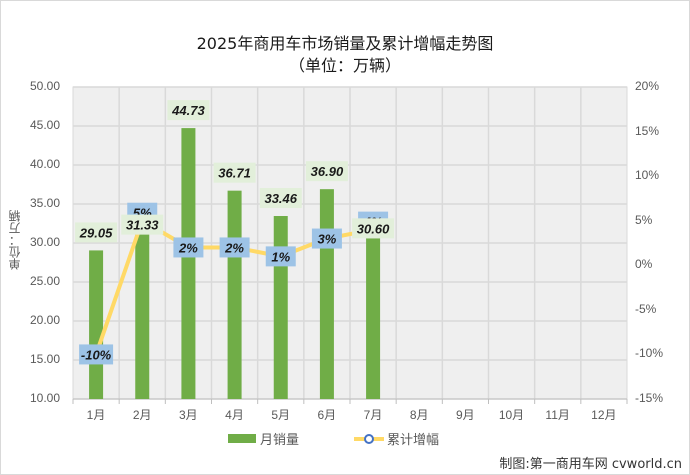 This screenshot has width=690, height=475. What do you see at coordinates (373, 415) in the screenshot?
I see `x-axis-tick: 7月` at bounding box center [373, 415].